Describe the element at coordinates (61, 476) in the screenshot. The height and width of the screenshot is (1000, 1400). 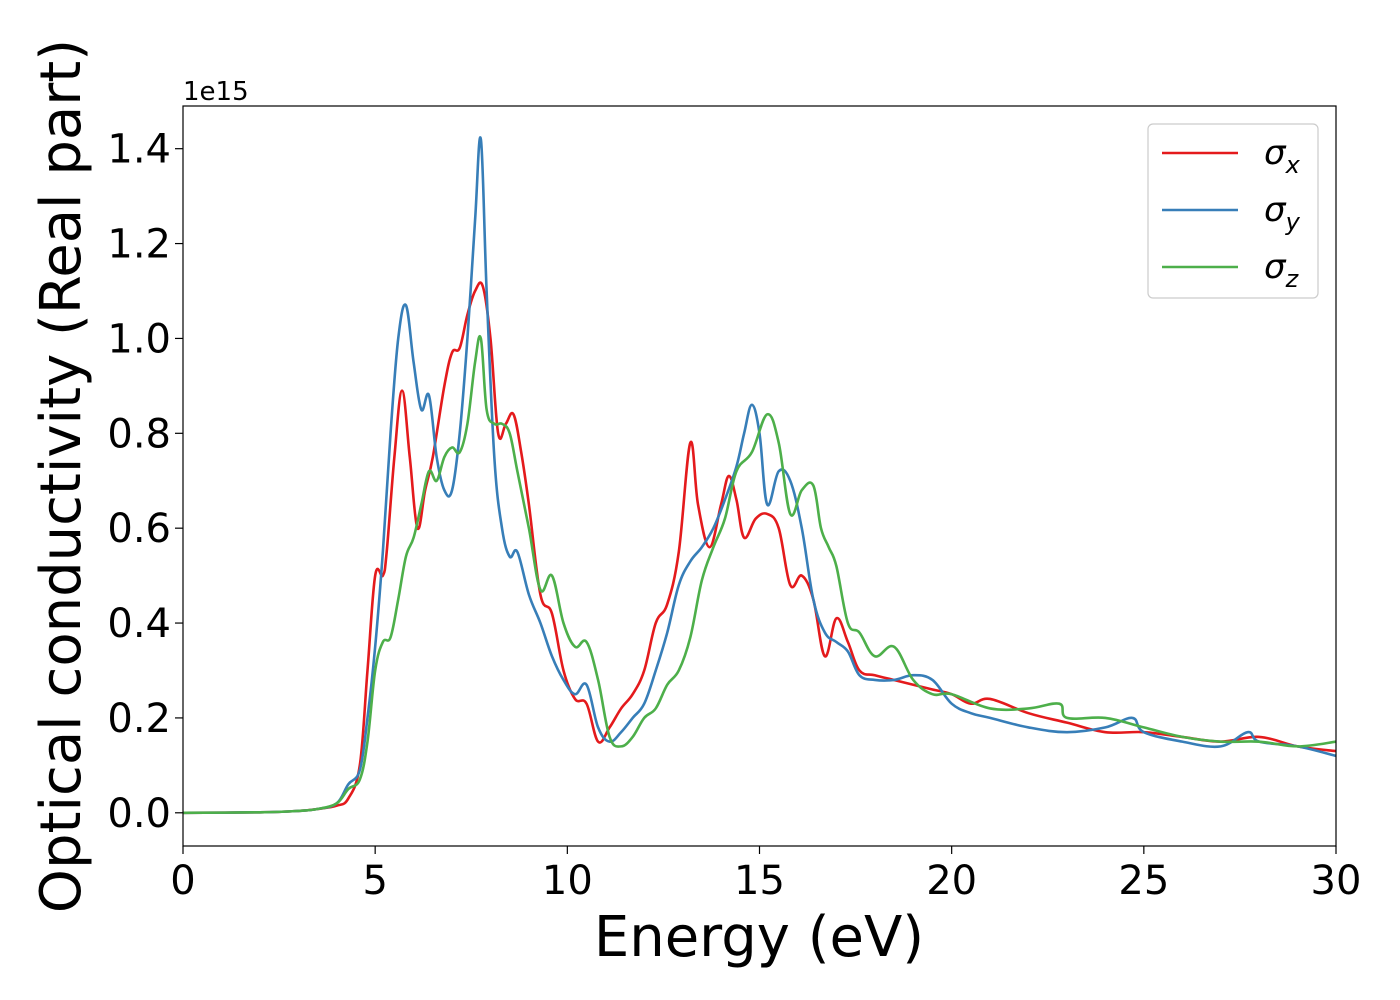
I see `y-axis-title: Optical conductivity (Real part)` at that location.